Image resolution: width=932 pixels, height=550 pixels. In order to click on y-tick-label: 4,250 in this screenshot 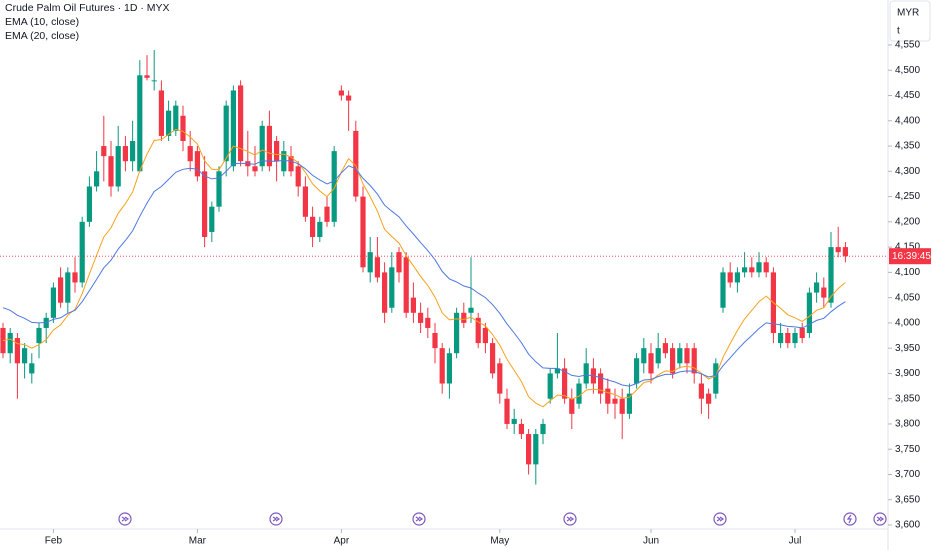, I will do `click(907, 196)`.